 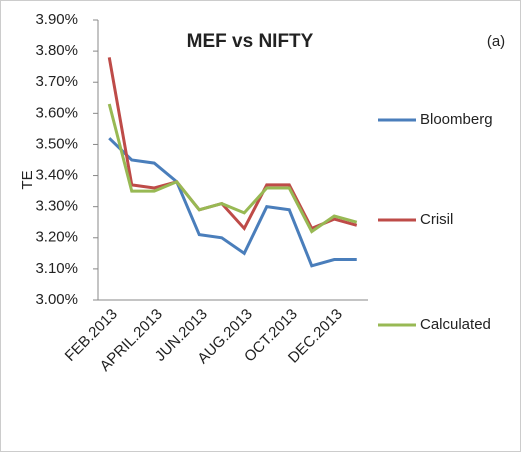 What do you see at coordinates (56, 112) in the screenshot?
I see `y-tick-label: 3.60%` at bounding box center [56, 112].